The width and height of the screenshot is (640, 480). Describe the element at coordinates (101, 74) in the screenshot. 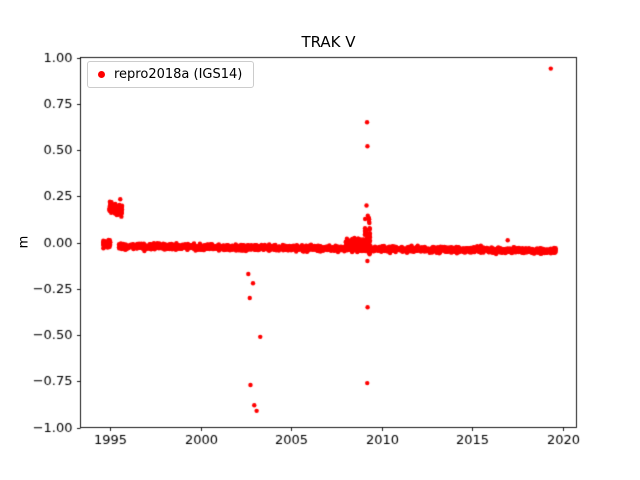

I see `legend-marker-icon` at that location.